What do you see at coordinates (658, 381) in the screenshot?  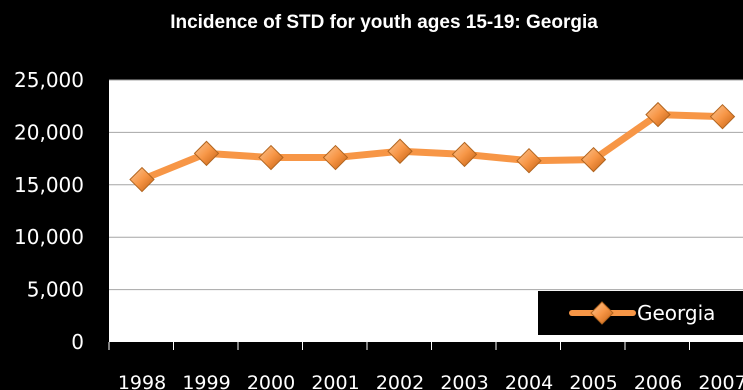 I see `x-tick-label: 2006` at bounding box center [658, 381].